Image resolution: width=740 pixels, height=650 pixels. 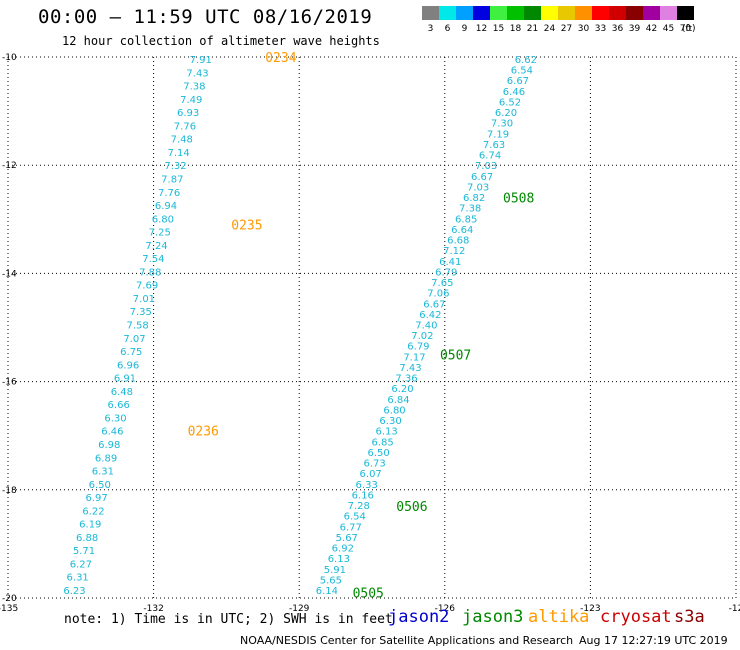 I want to click on legend-label: 45, so click(x=668, y=29).